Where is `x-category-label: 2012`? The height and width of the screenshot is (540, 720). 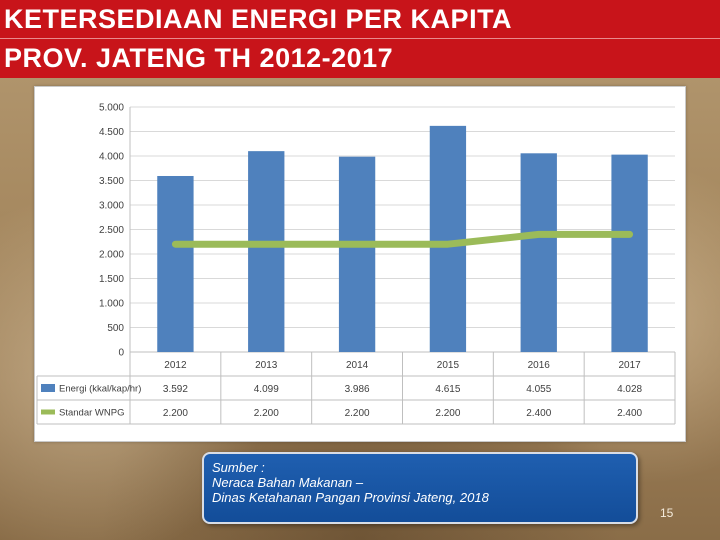 x-category-label: 2012 is located at coordinates (175, 365).